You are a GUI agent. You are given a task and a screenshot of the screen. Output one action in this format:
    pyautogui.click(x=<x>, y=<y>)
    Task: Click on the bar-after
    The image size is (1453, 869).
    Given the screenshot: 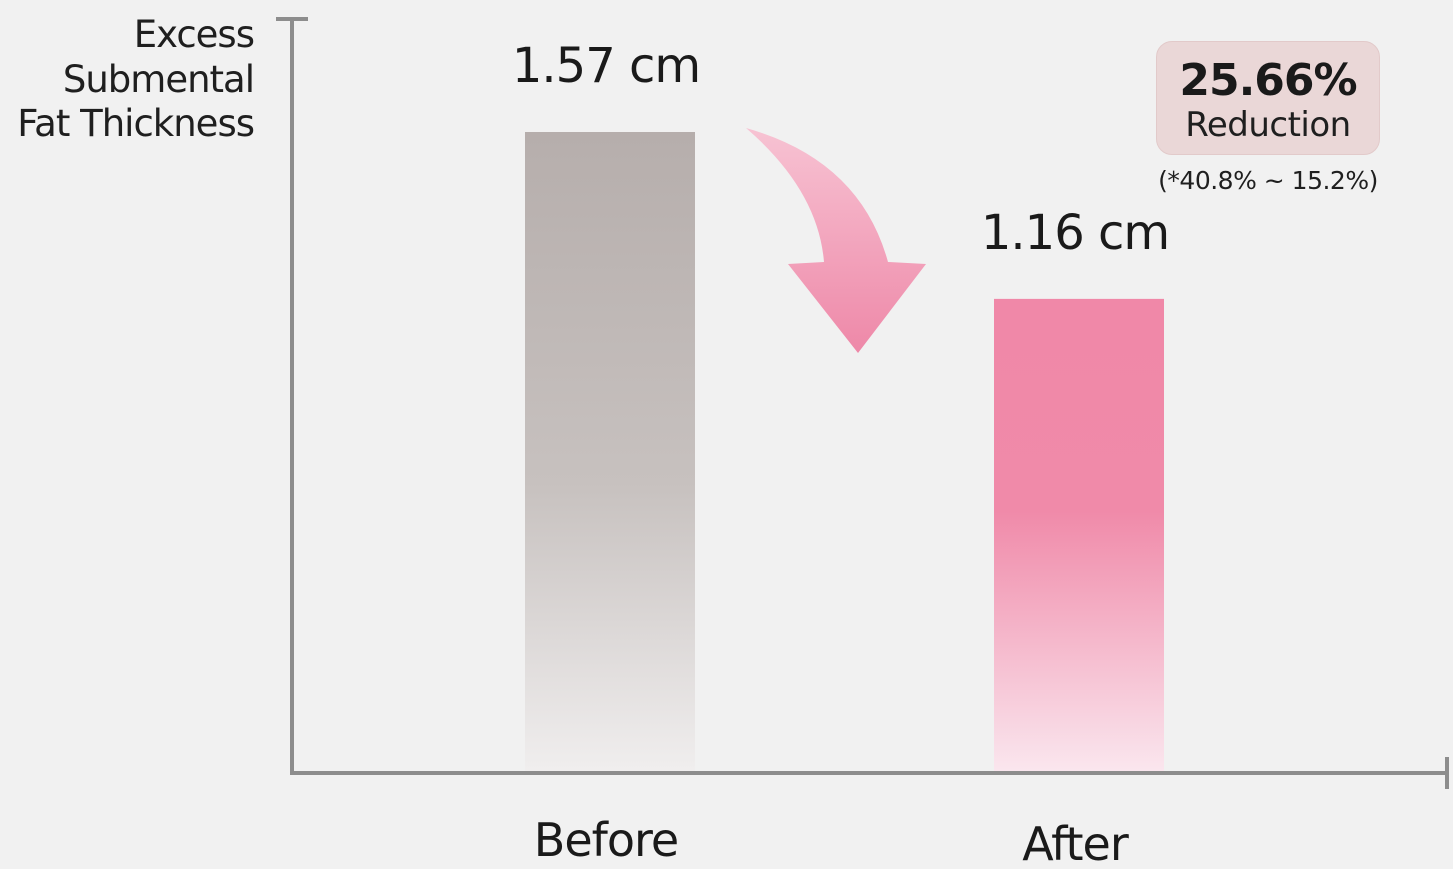 What is the action you would take?
    pyautogui.click(x=1079, y=534)
    